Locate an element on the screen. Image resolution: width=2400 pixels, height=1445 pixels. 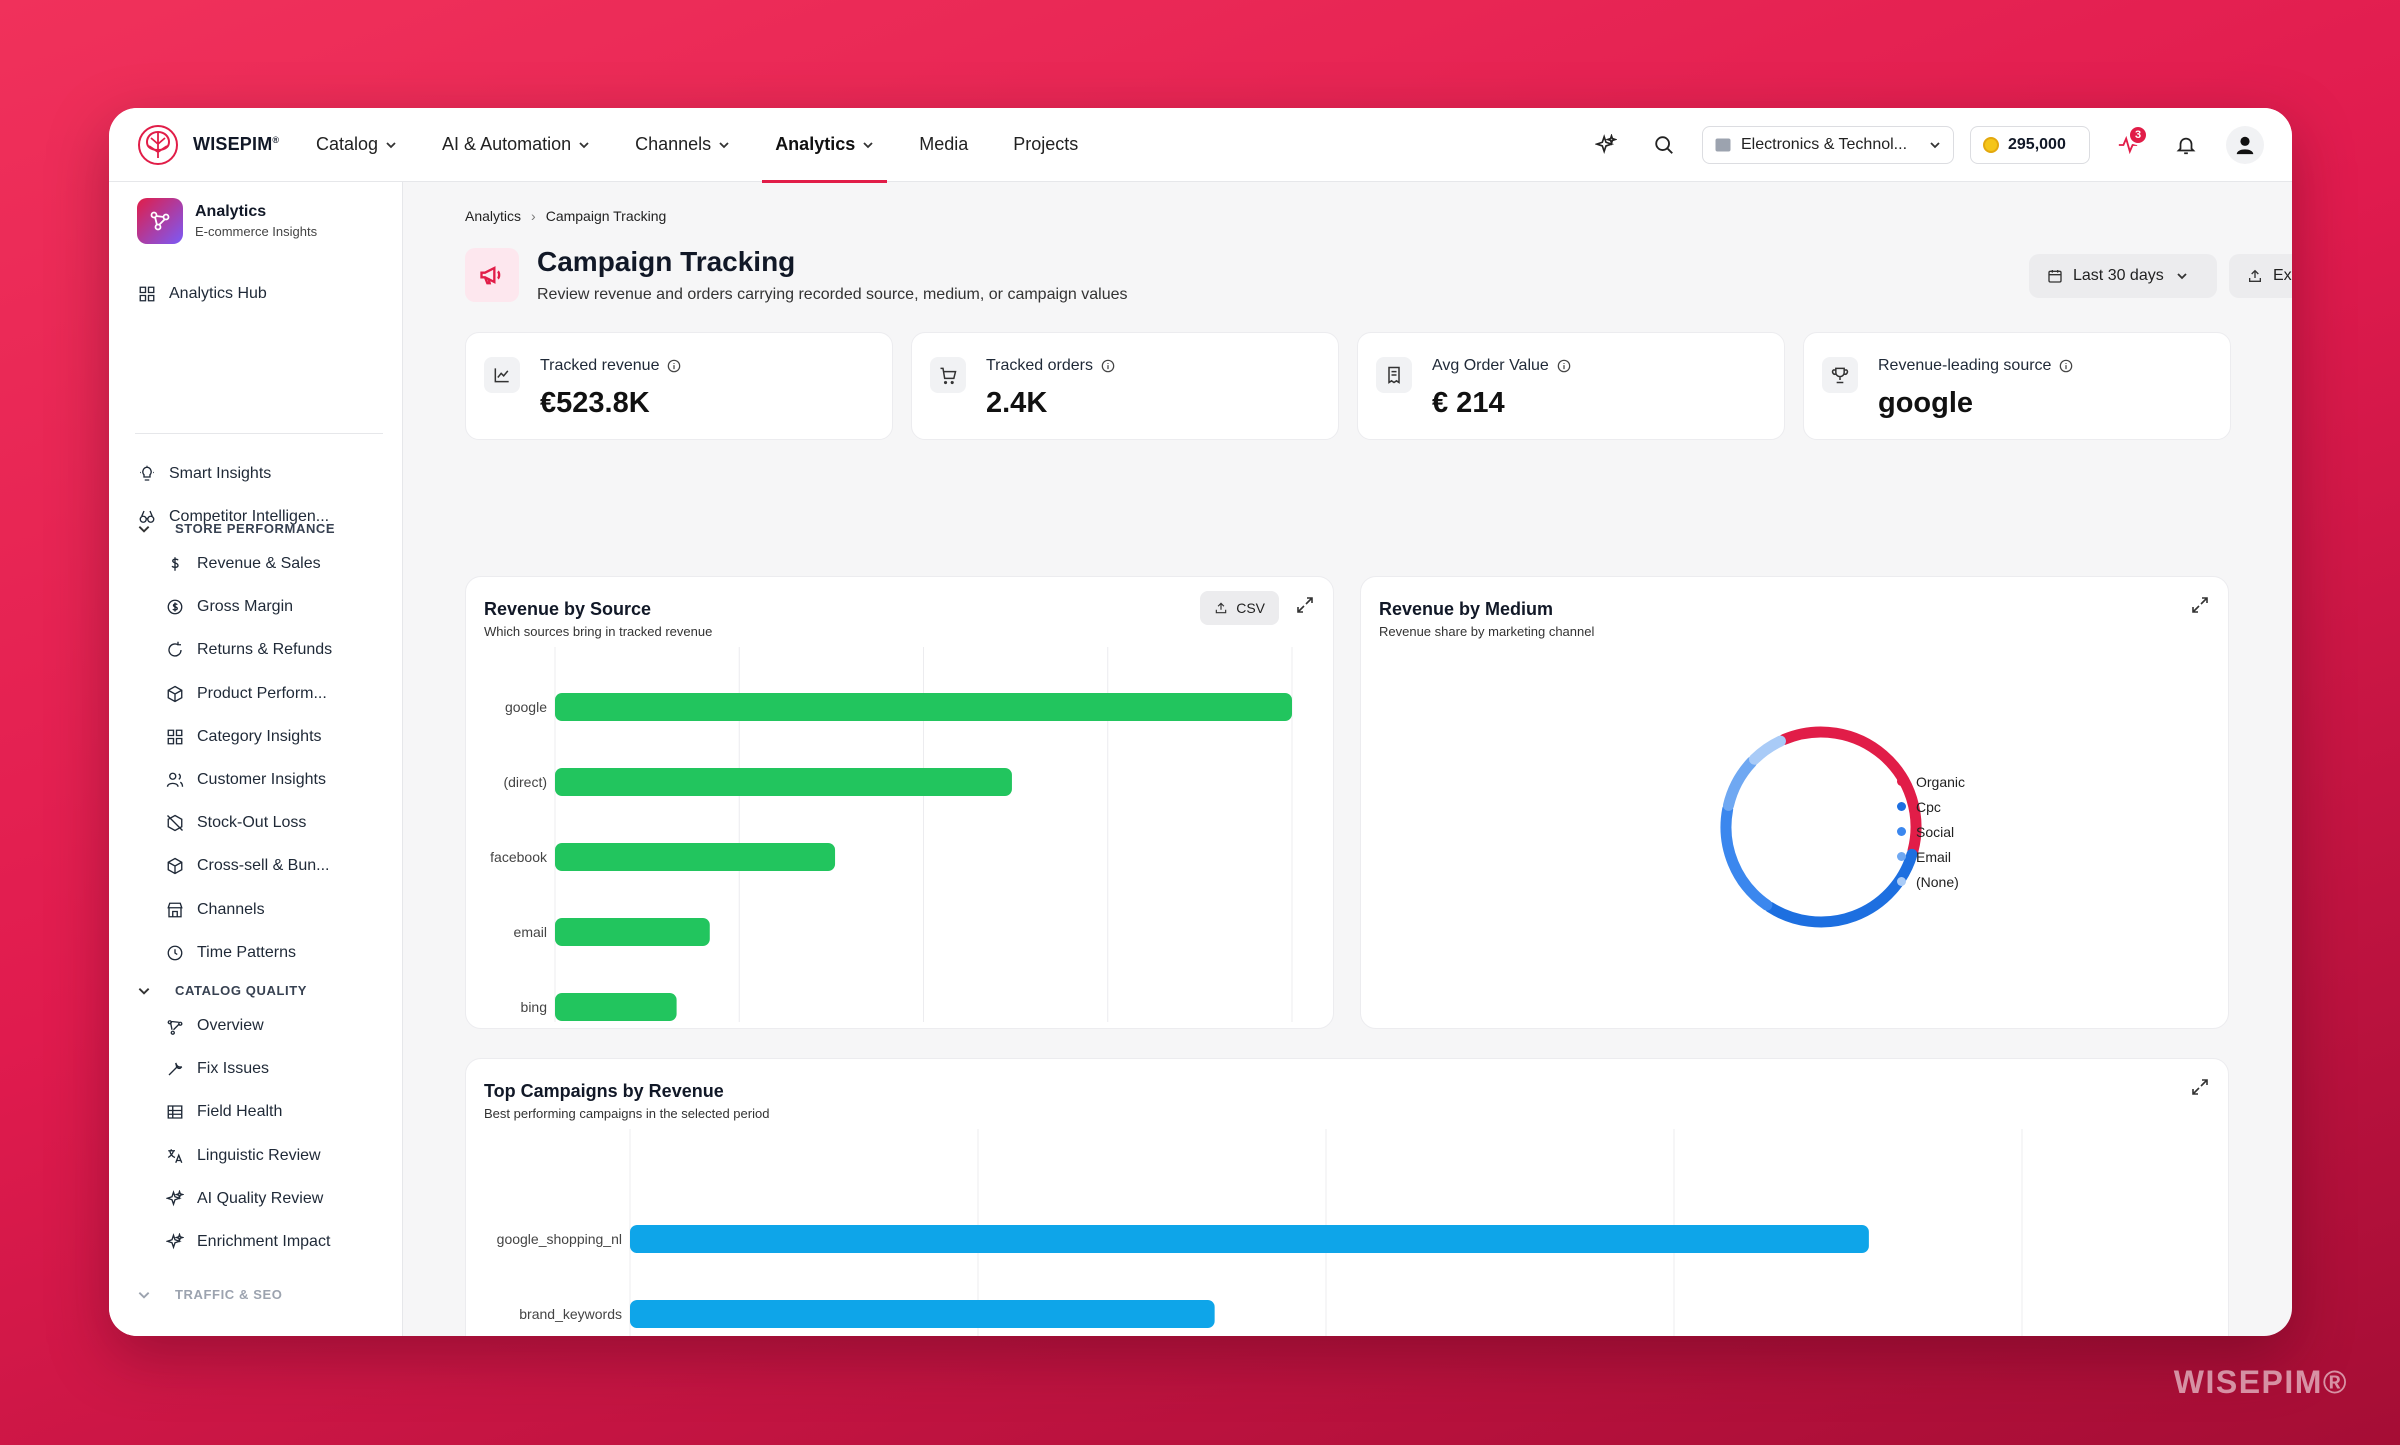
legend-item: Cpc is located at coordinates (1931, 806).